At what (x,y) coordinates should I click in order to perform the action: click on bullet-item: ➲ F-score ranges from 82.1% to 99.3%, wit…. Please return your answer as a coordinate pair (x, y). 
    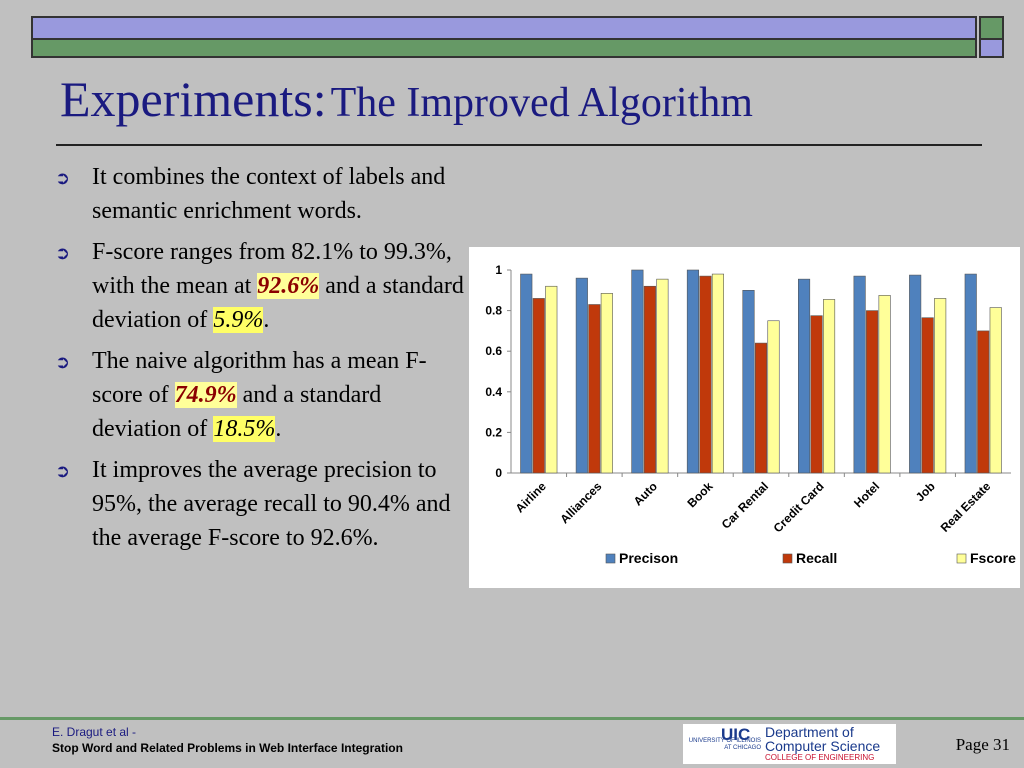
    Looking at the image, I should click on (262, 286).